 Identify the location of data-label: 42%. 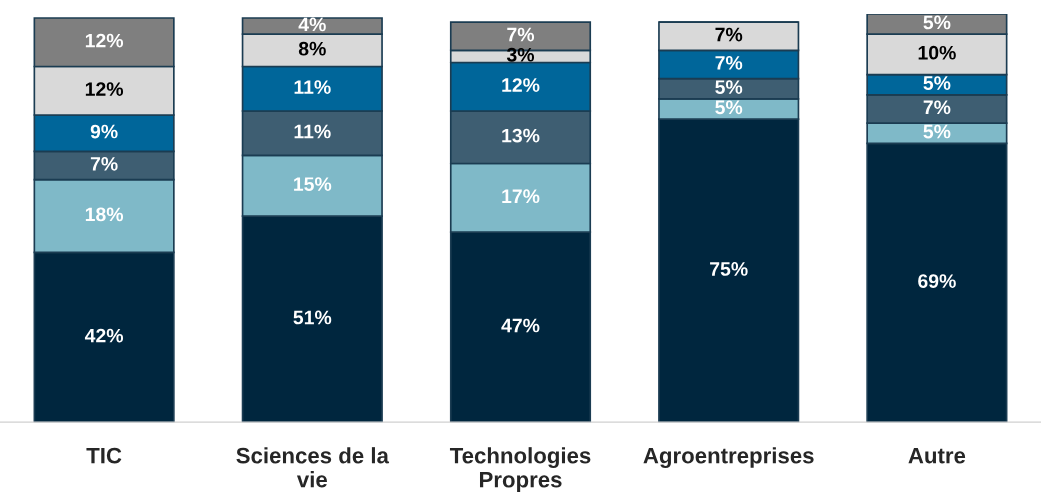
(104, 335).